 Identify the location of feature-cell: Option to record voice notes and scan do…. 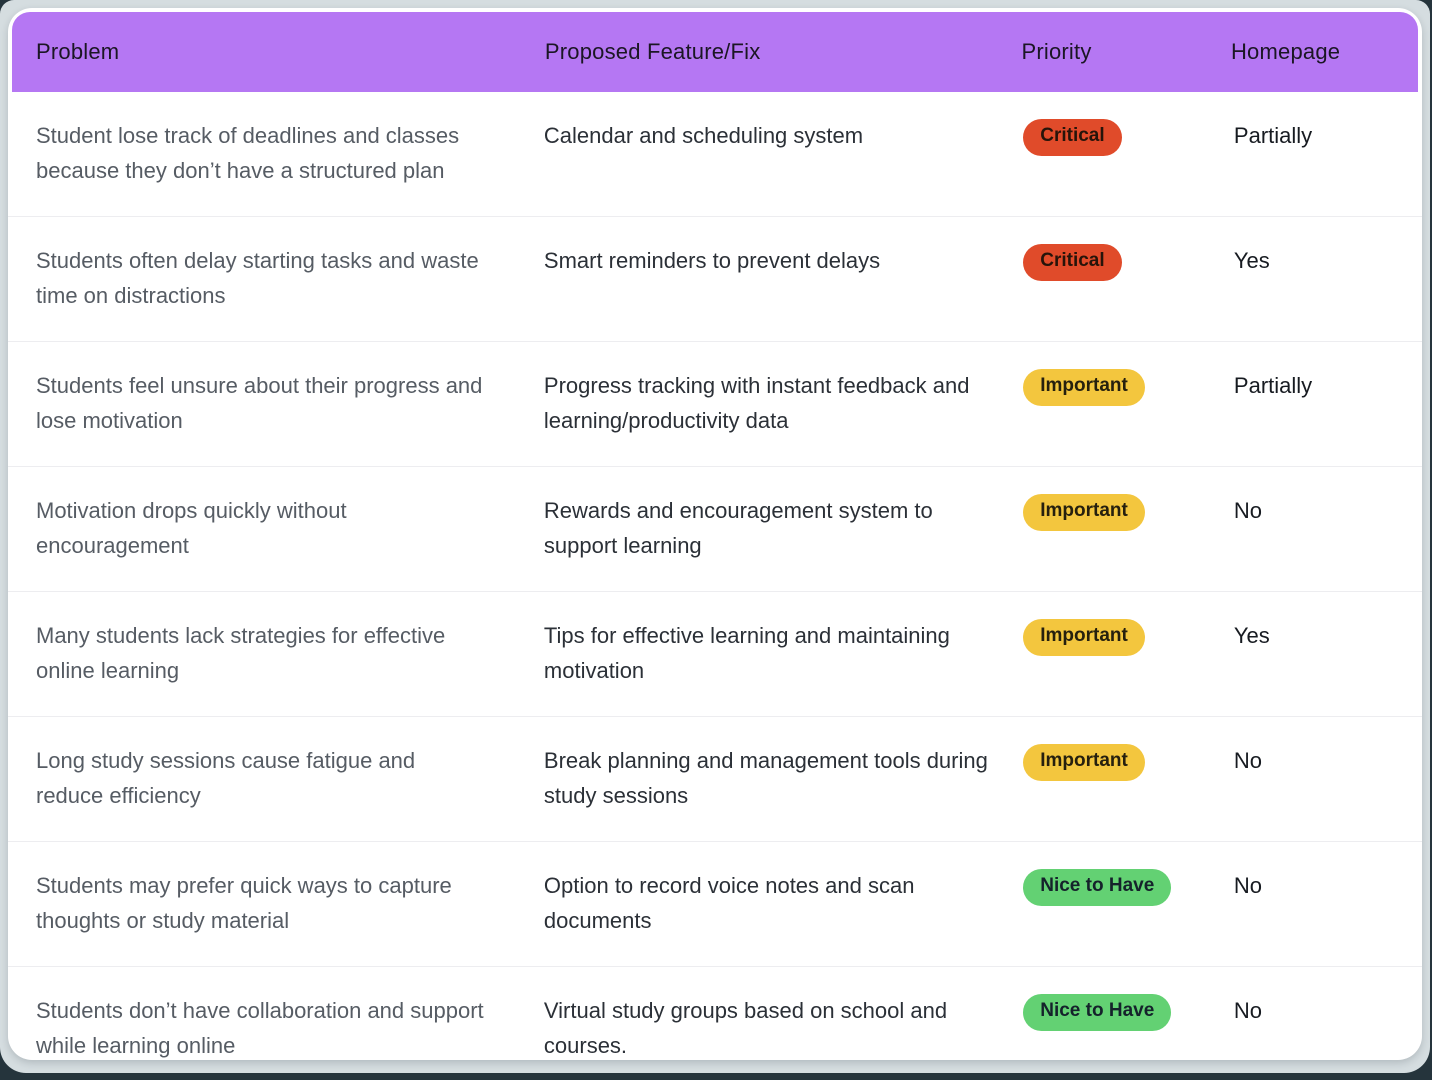
(729, 903).